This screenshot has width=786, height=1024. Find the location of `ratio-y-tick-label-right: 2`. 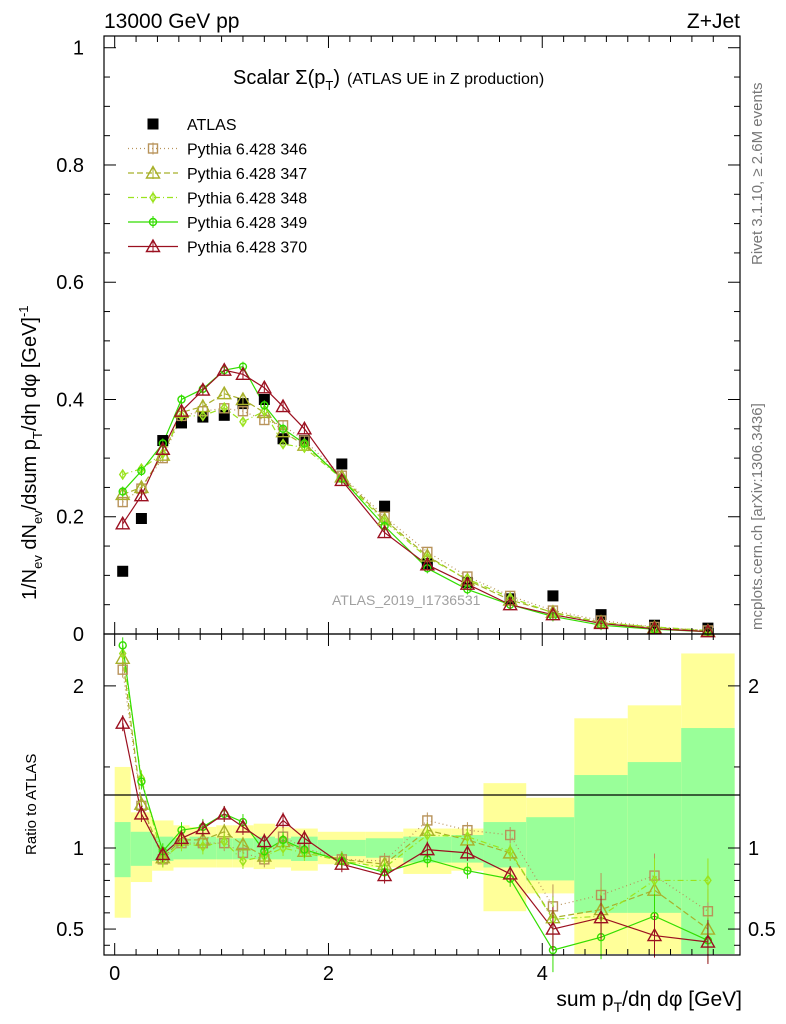

ratio-y-tick-label-right: 2 is located at coordinates (753, 687).